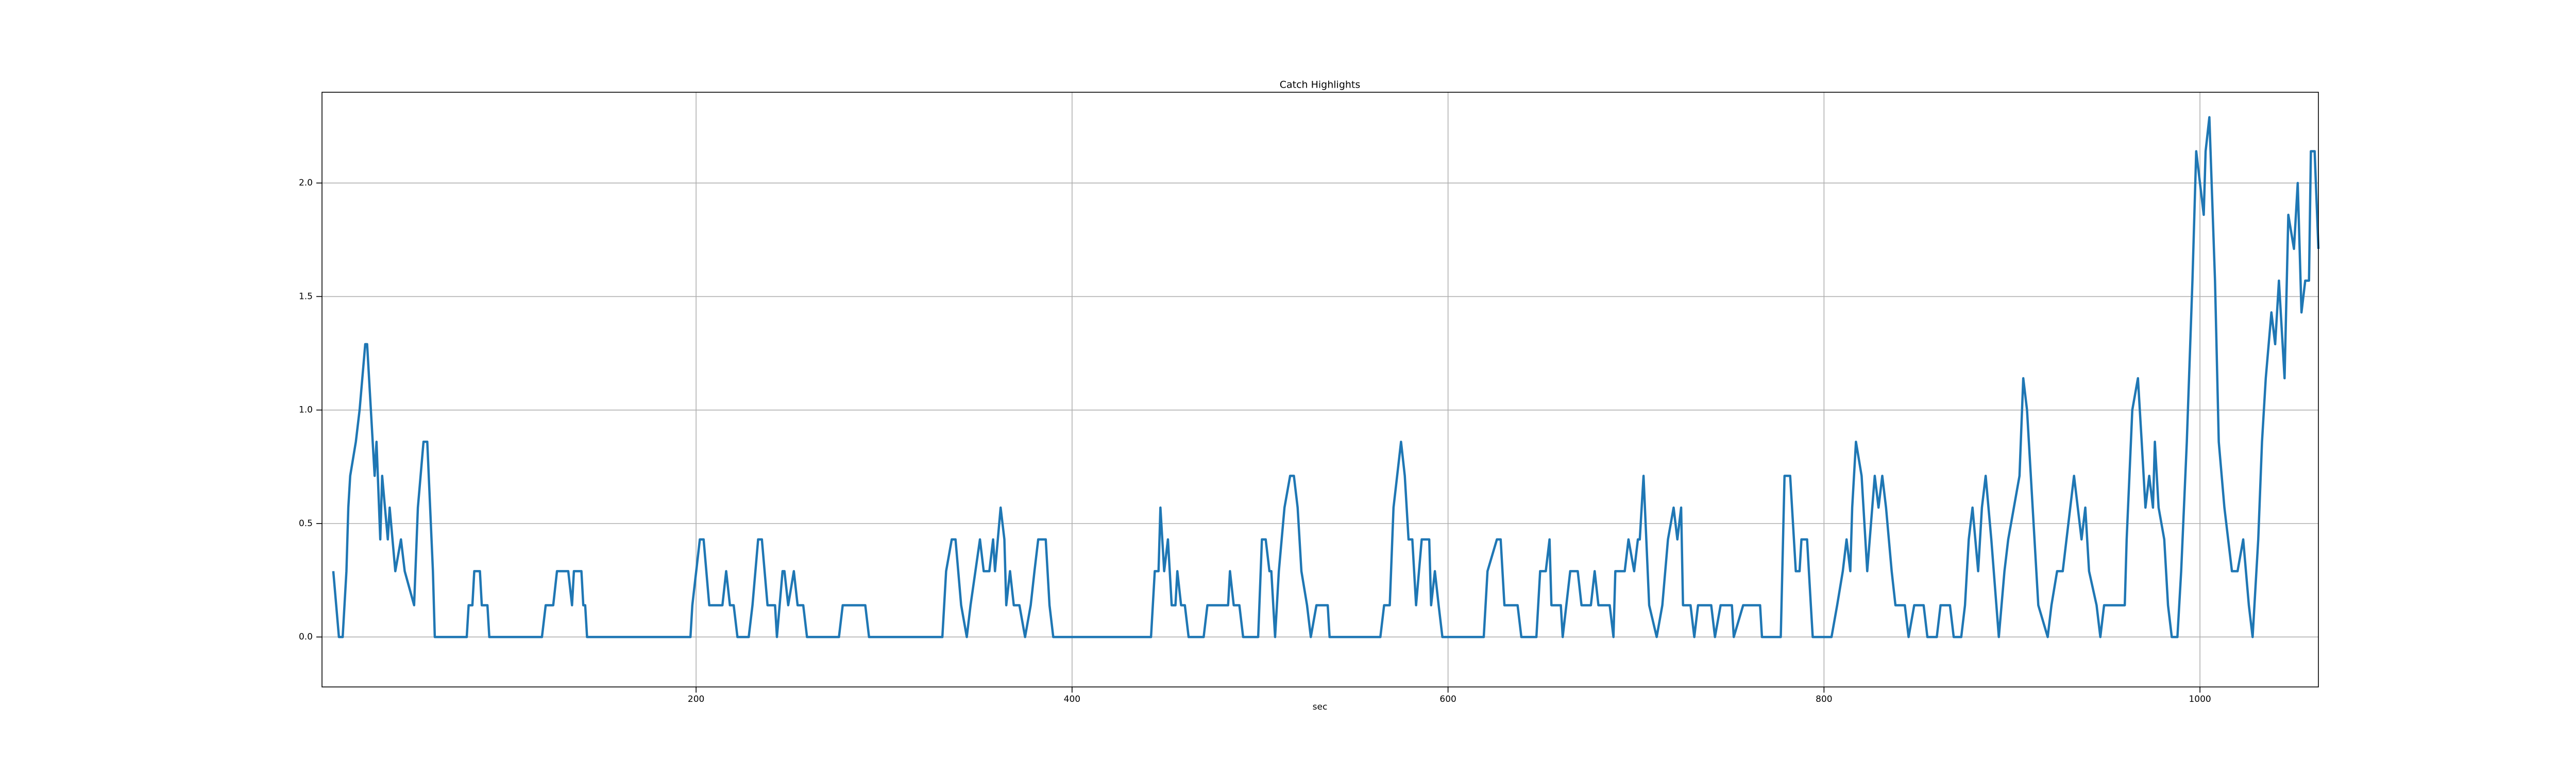 This screenshot has height=773, width=2576. Describe the element at coordinates (306, 296) in the screenshot. I see `y-tick-label: 1.5` at that location.